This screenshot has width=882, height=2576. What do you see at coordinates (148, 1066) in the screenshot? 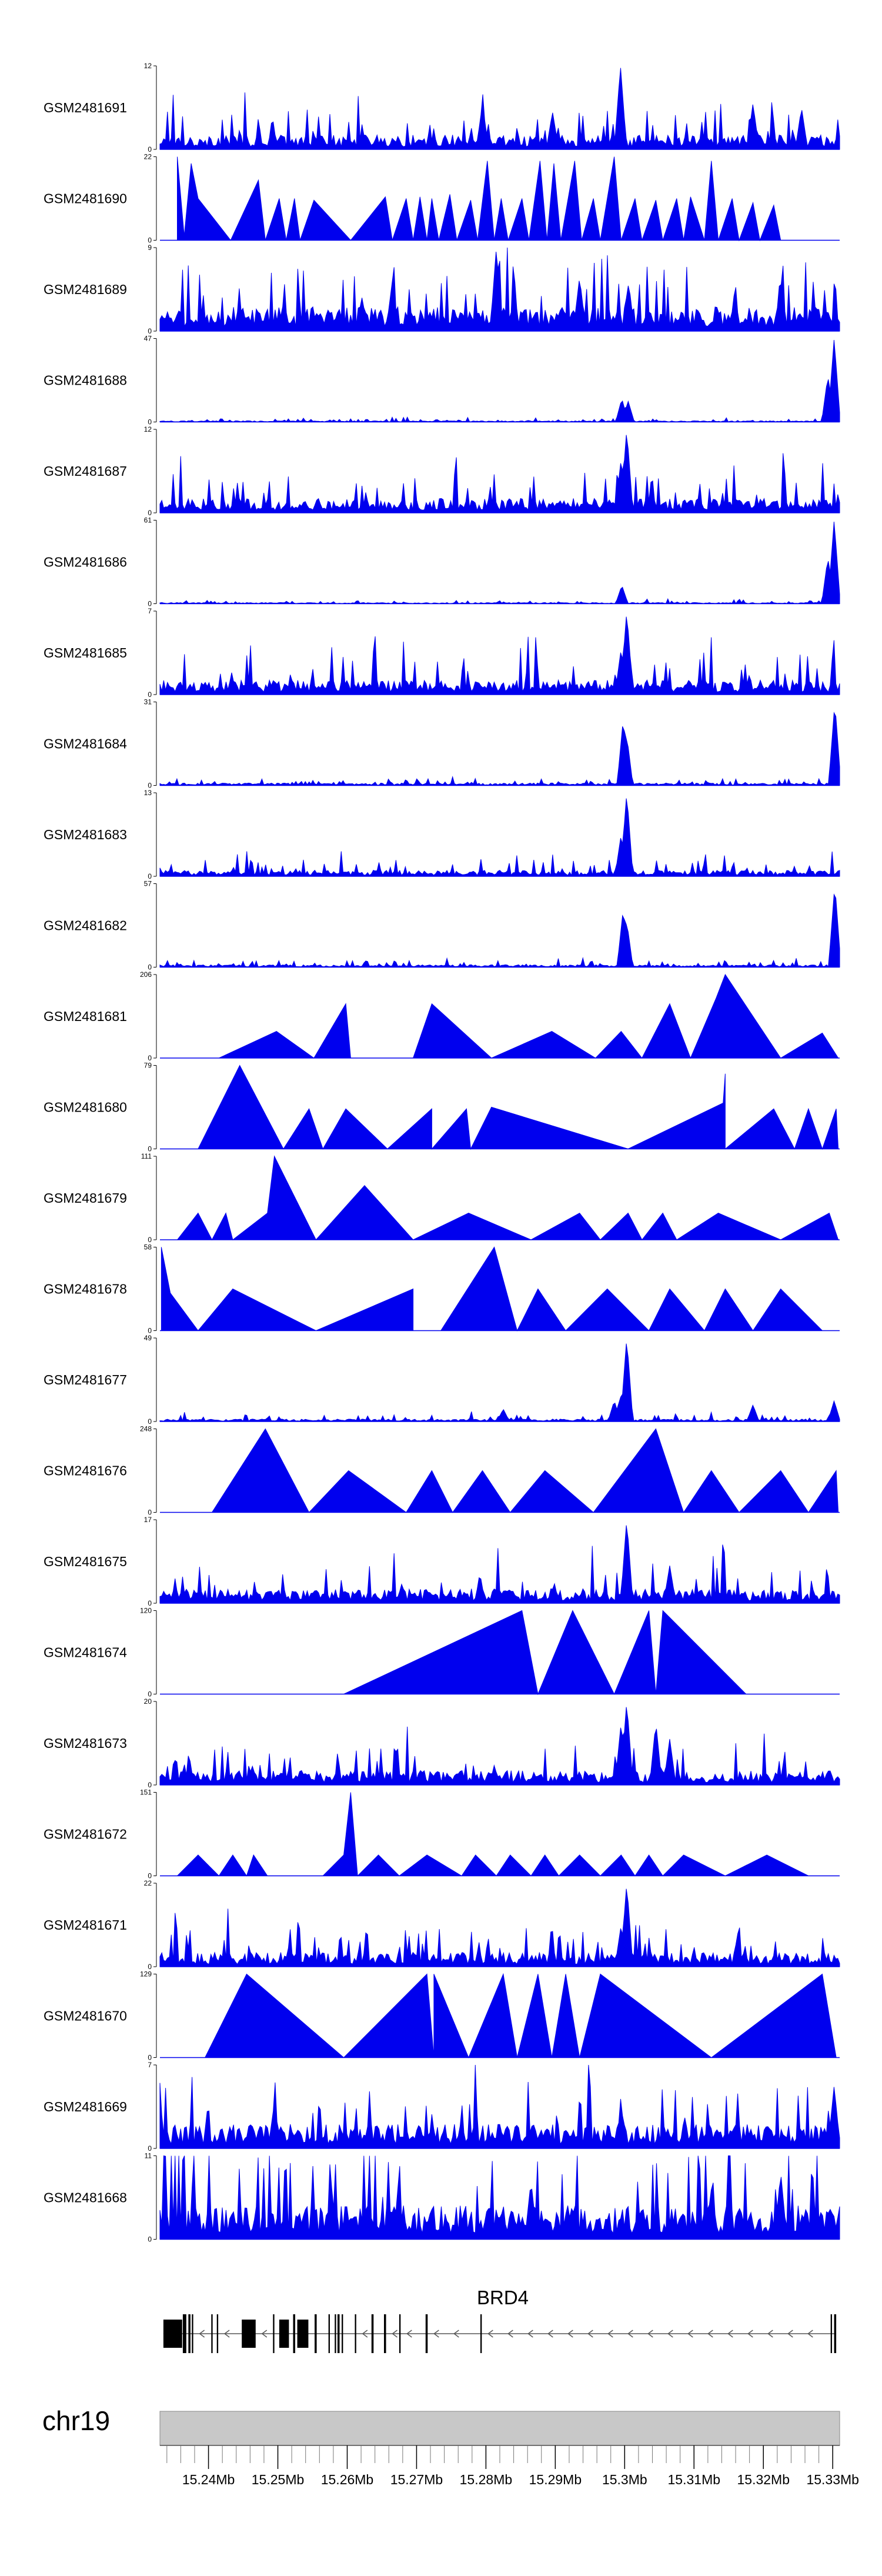
I see `y-axis-max-label: 79` at bounding box center [148, 1066].